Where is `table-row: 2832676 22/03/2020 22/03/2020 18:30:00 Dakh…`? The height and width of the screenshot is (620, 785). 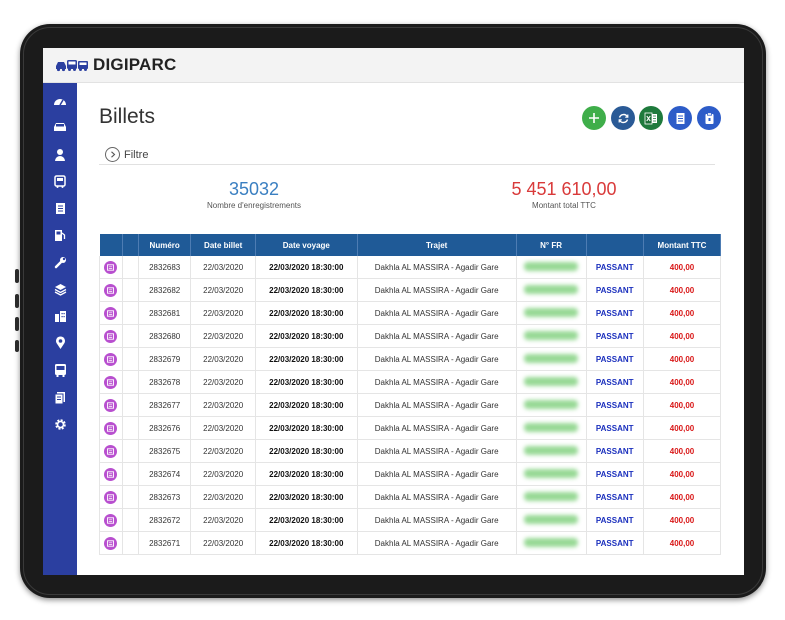 table-row: 2832676 22/03/2020 22/03/2020 18:30:00 Dakh… is located at coordinates (410, 428).